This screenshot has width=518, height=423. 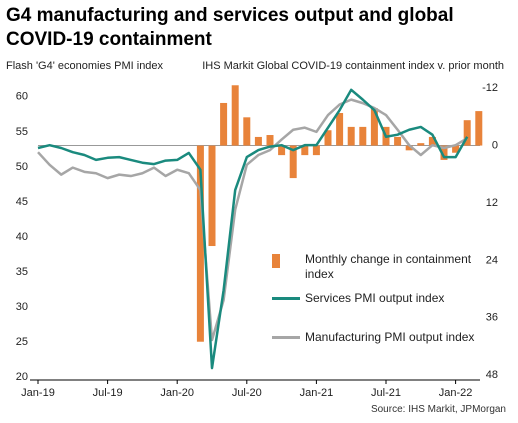 I want to click on x-tick-label: Jul-20, so click(x=247, y=393).